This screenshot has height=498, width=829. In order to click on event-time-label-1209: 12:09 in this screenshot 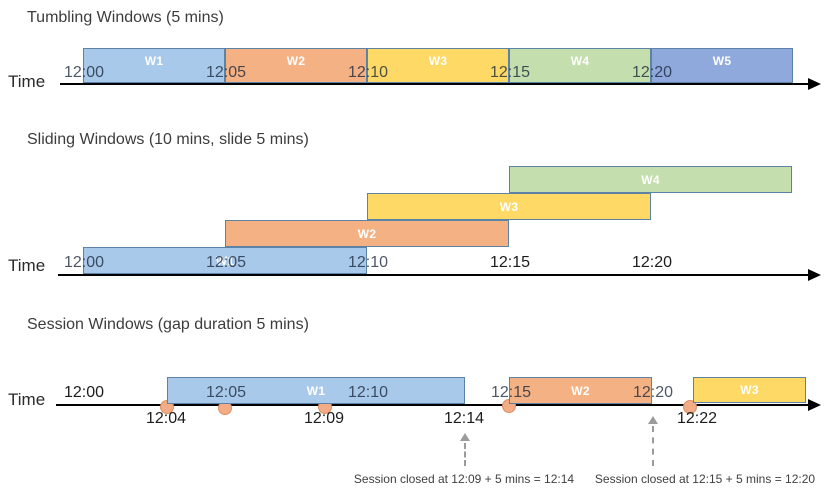, I will do `click(324, 418)`.